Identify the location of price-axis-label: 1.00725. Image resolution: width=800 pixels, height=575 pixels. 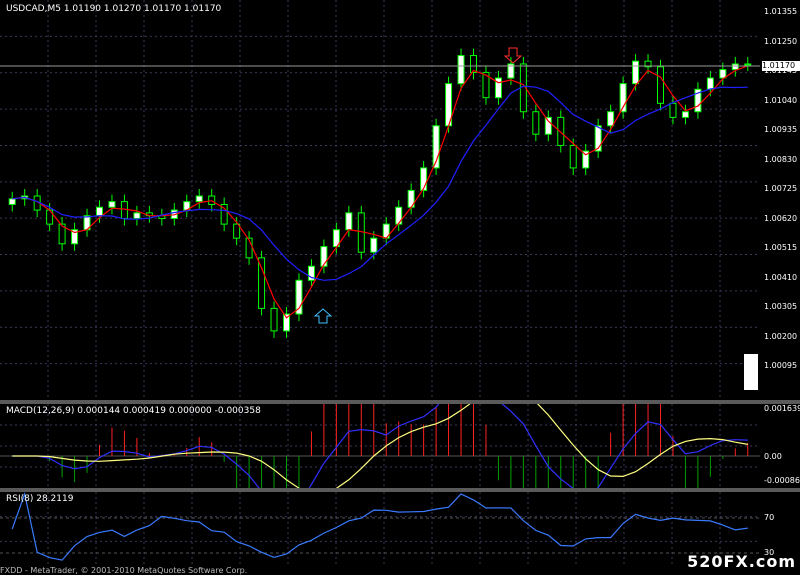
(781, 188).